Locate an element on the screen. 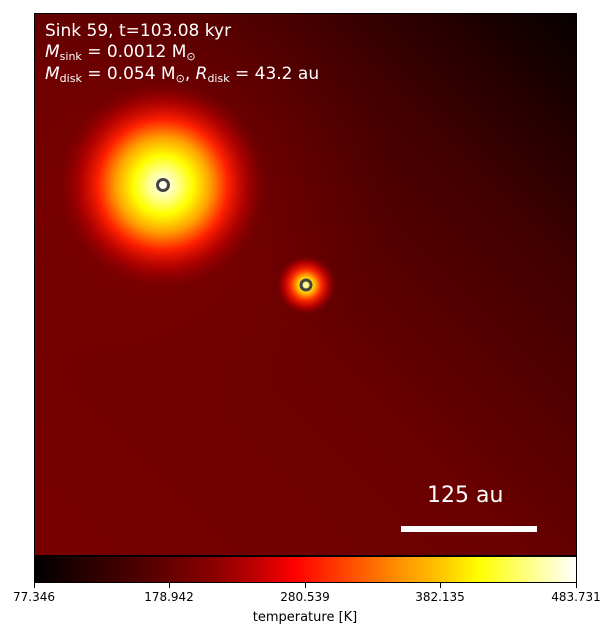  sink-mass-symbol: M is located at coordinates (52, 52).